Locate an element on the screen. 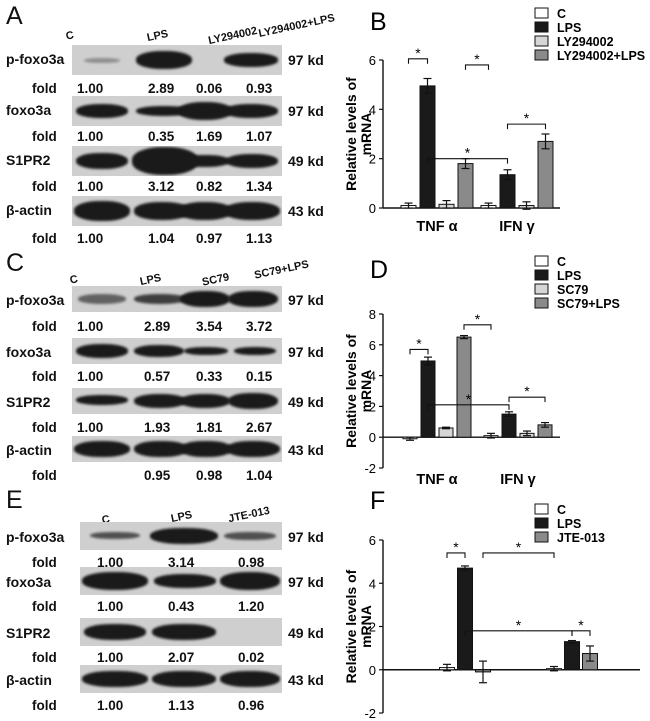 This screenshot has width=650, height=721. fold-value: 0.95 is located at coordinates (157, 475).